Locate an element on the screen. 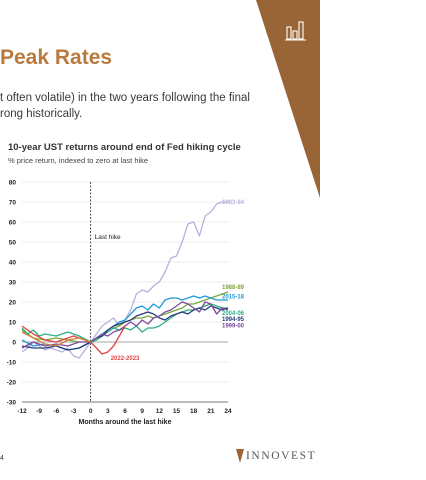 The height and width of the screenshot is (480, 426). x-axis-title: Months around the last hike is located at coordinates (125, 422).